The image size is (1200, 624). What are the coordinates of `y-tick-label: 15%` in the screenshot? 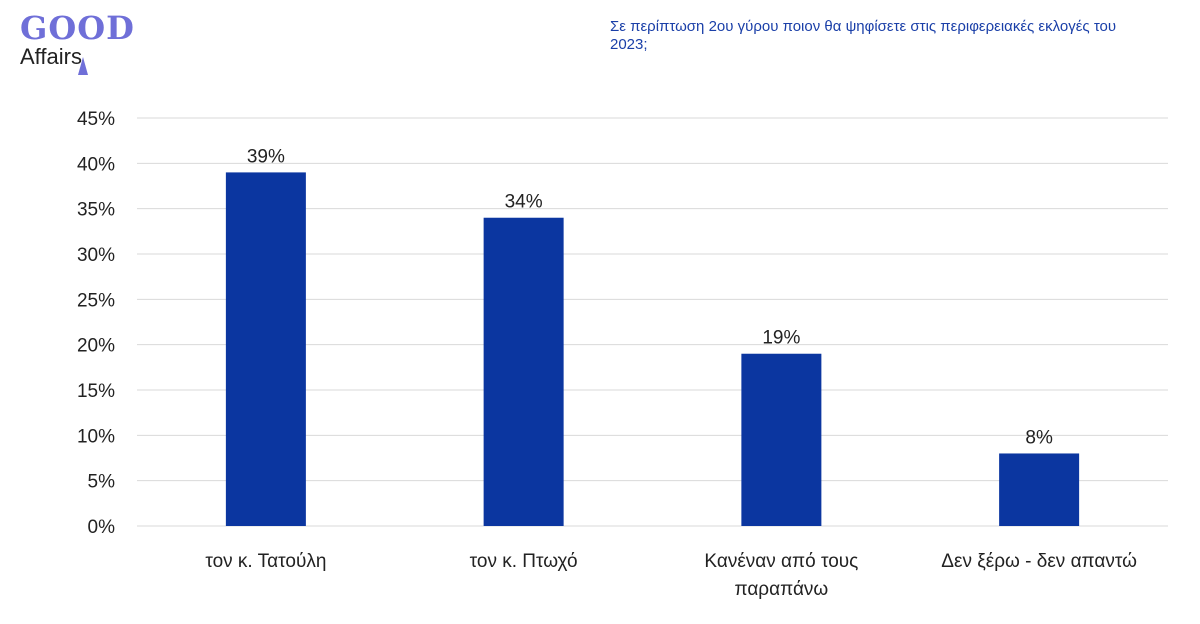 It's located at (96, 391).